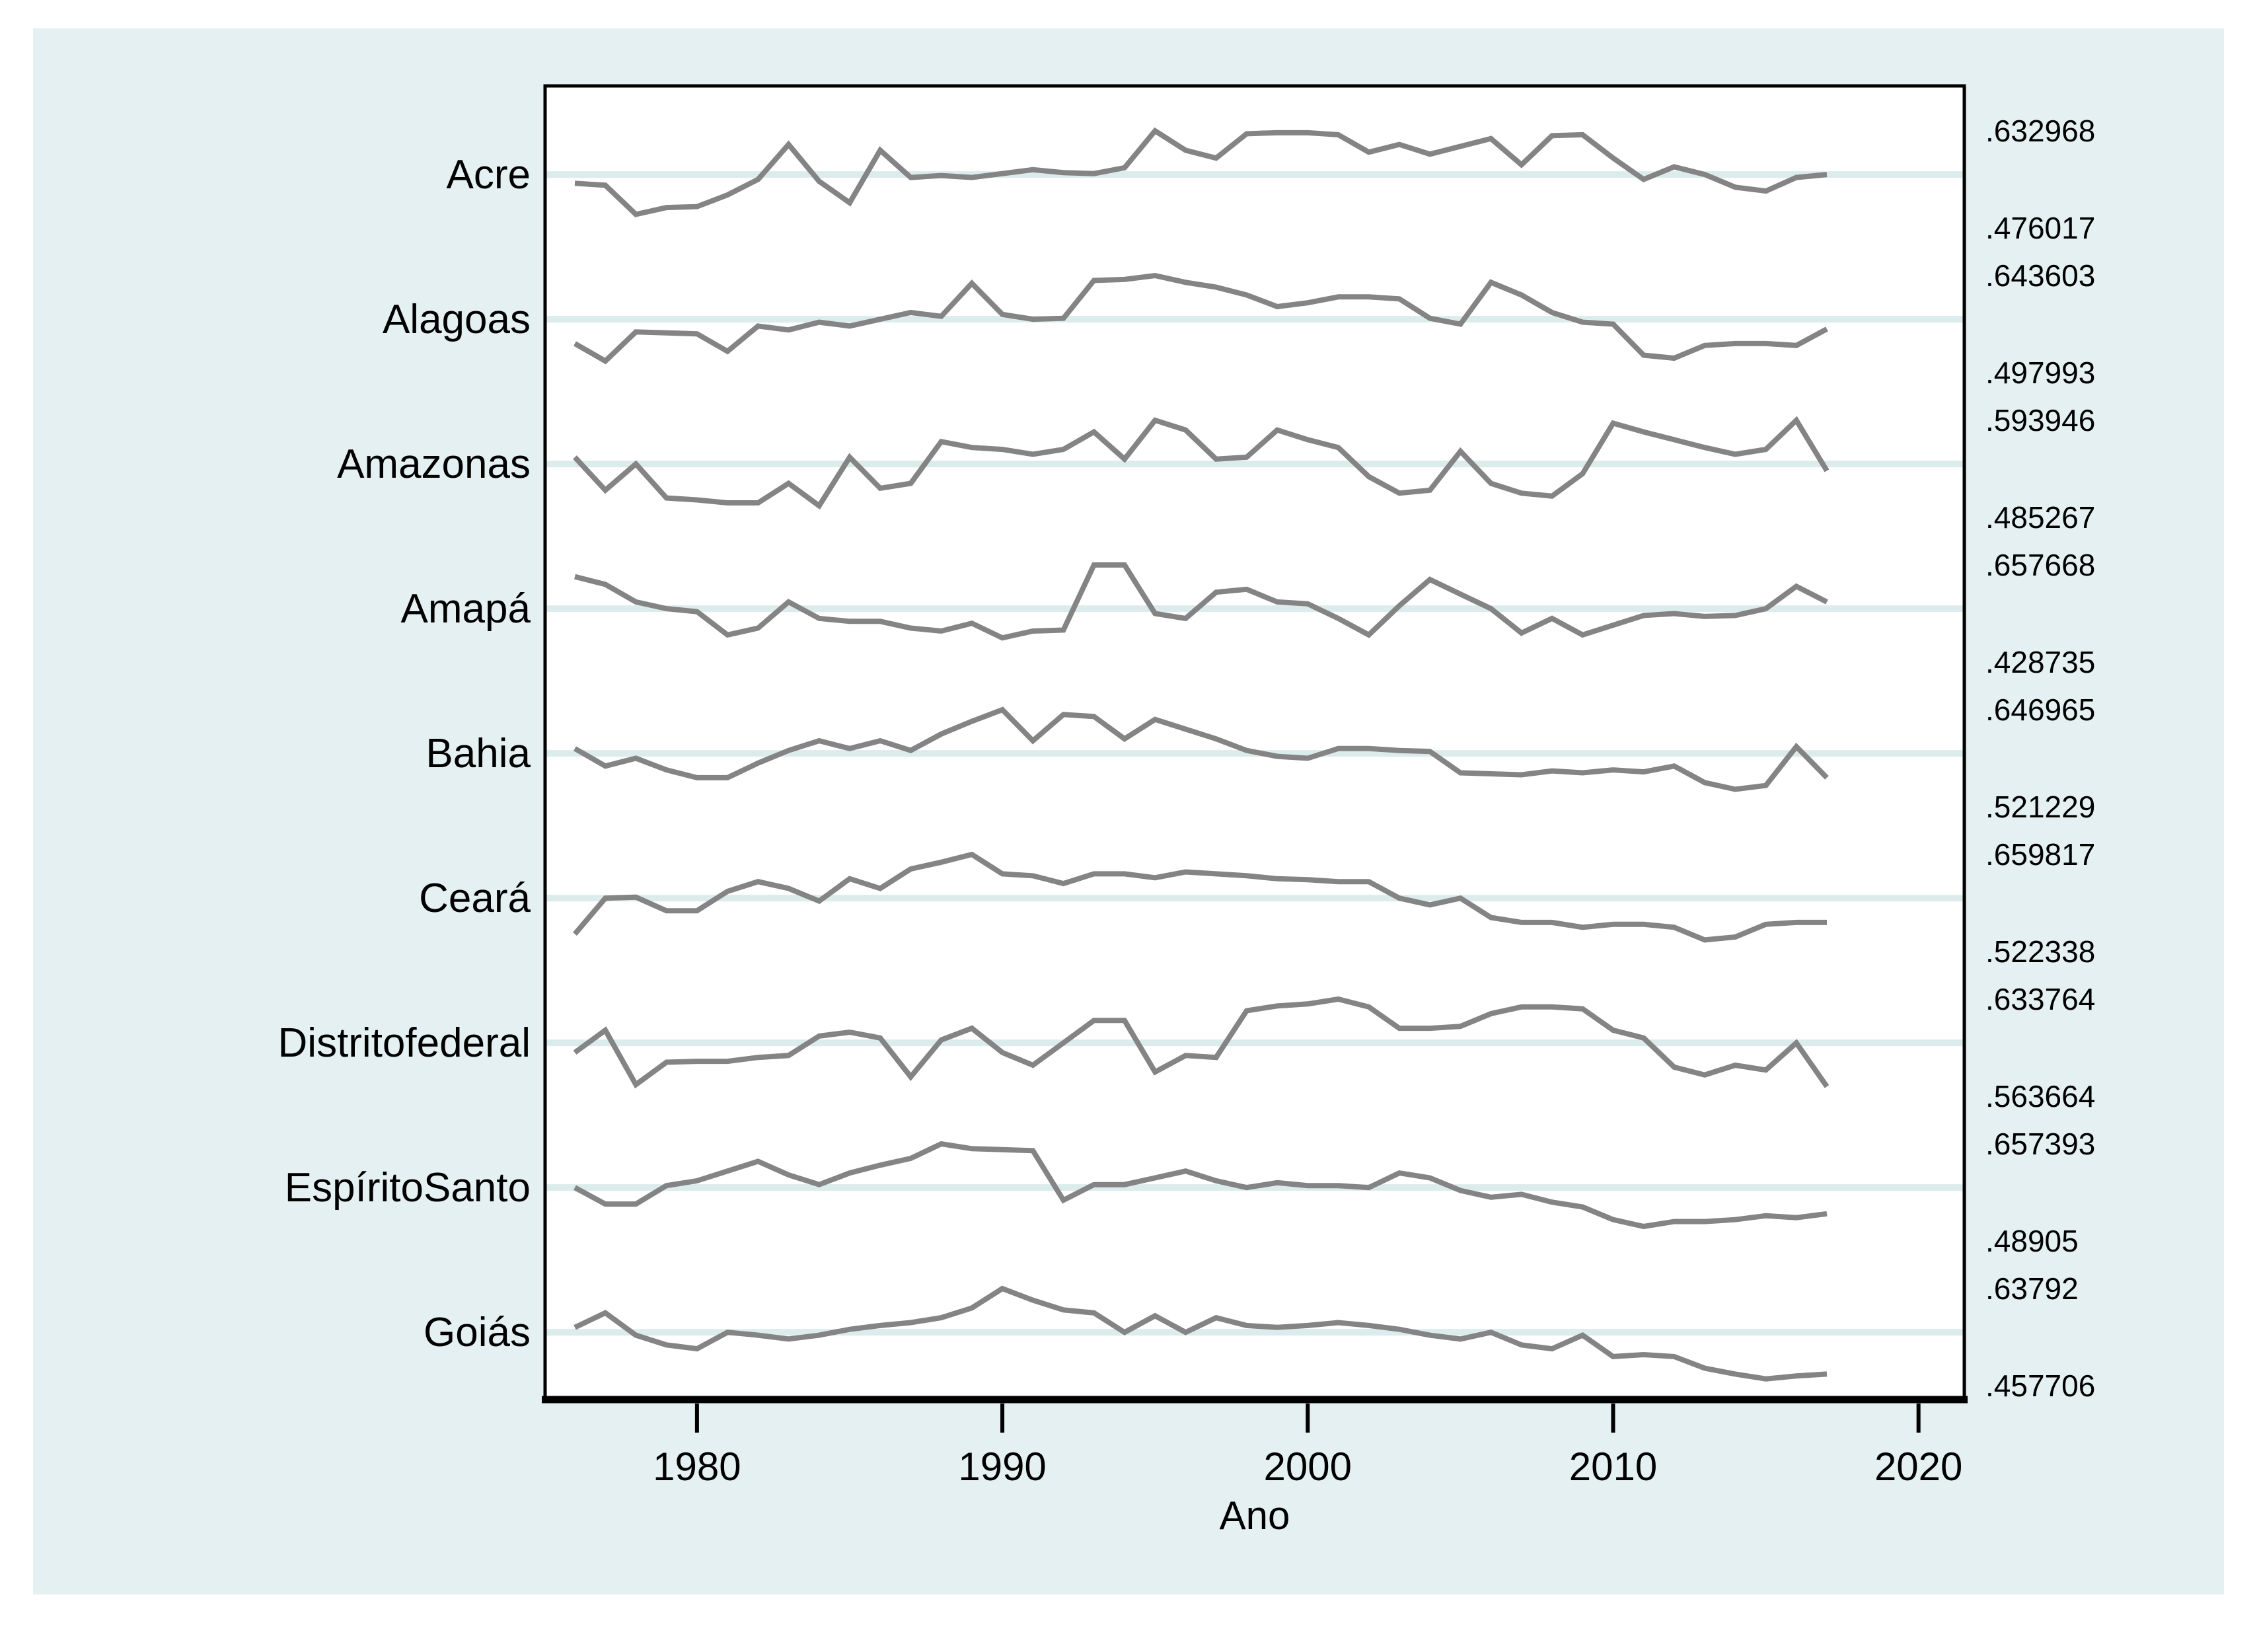 Image resolution: width=2257 pixels, height=1652 pixels. What do you see at coordinates (1308, 1467) in the screenshot?
I see `x-tick-label-2000: 2000` at bounding box center [1308, 1467].